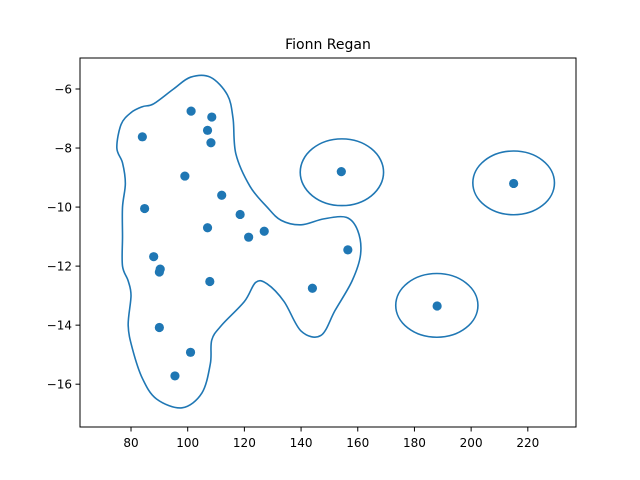 This screenshot has width=640, height=480. What do you see at coordinates (59, 385) in the screenshot?
I see `y-tick-label: −16` at bounding box center [59, 385].